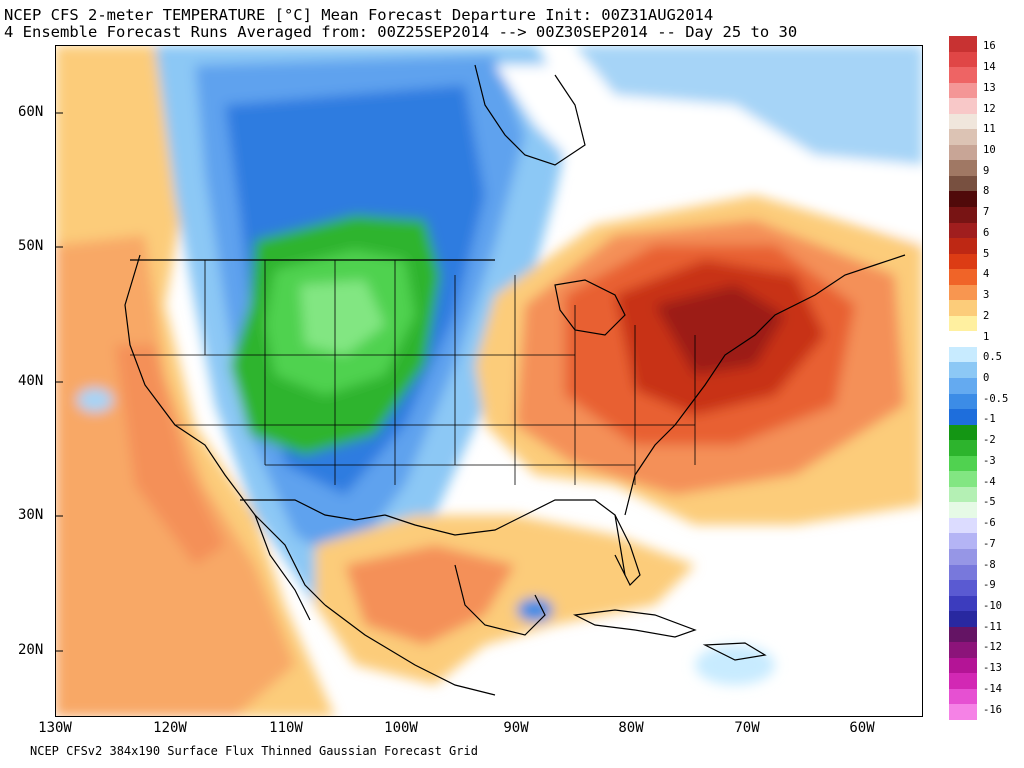 This screenshot has width=1024, height=768. I want to click on legend-label: -2, so click(989, 440).